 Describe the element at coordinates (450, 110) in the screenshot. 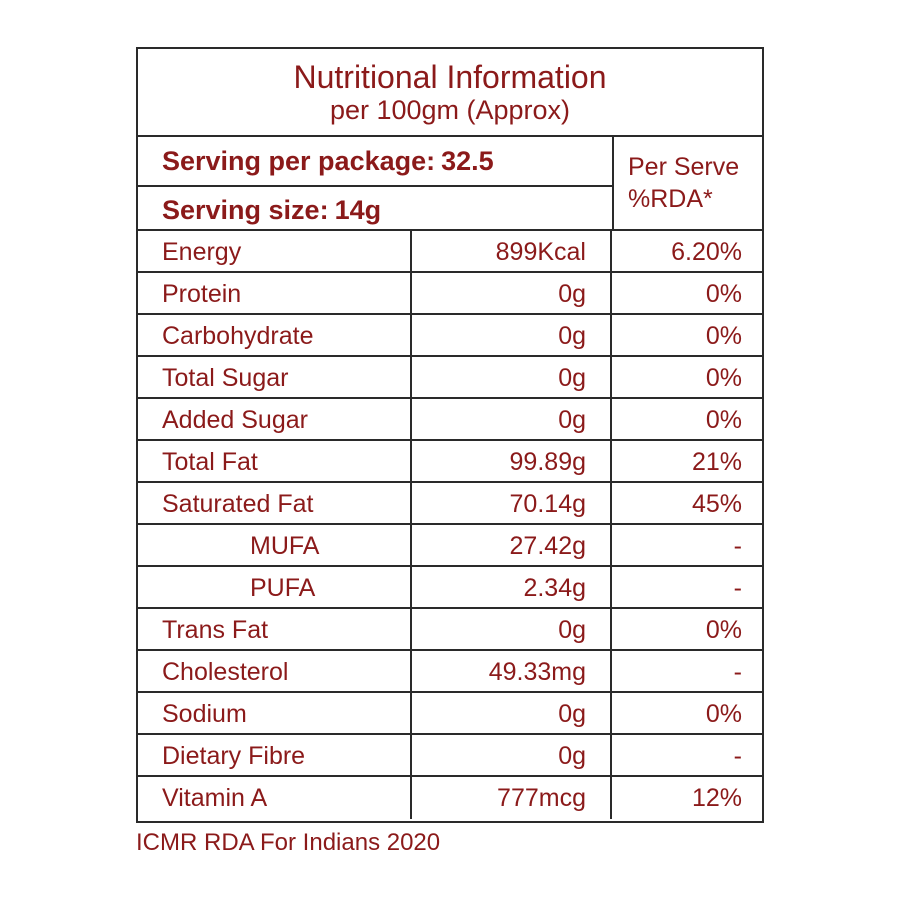

I see `panel-subtitle: per 100gm (Approx)` at that location.